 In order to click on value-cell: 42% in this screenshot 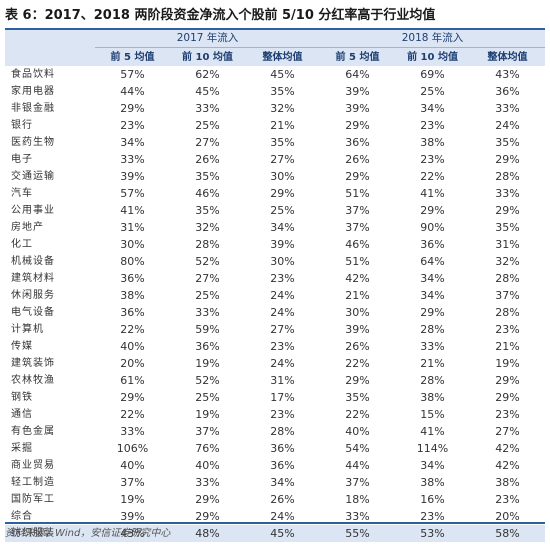, I will do `click(357, 278)`.